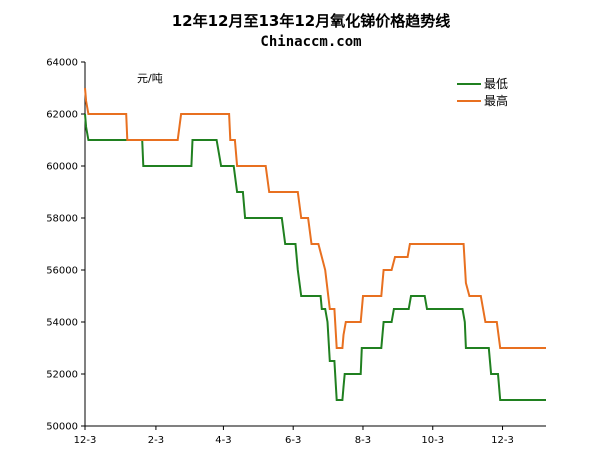  Describe the element at coordinates (496, 84) in the screenshot. I see `legend-label-low: 最低` at that location.